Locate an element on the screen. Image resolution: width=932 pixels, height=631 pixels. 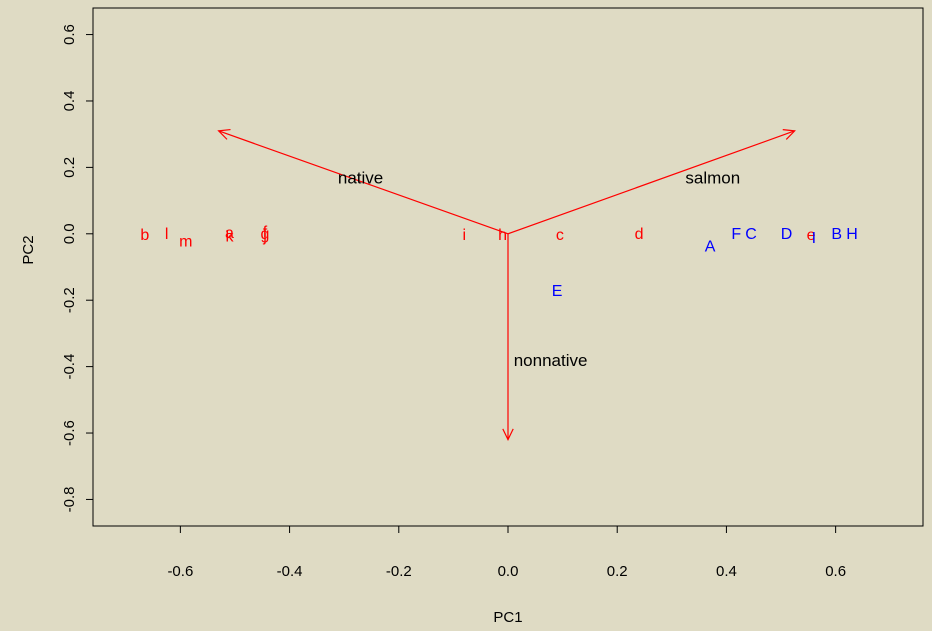
y-tick-label: -0.2 is located at coordinates (69, 300).